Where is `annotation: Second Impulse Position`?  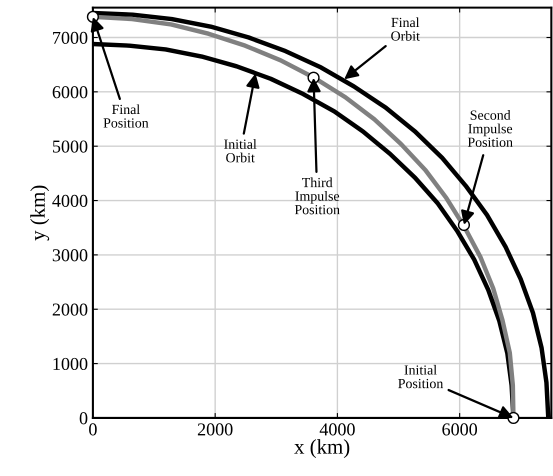 annotation: Second Impulse Position is located at coordinates (490, 128).